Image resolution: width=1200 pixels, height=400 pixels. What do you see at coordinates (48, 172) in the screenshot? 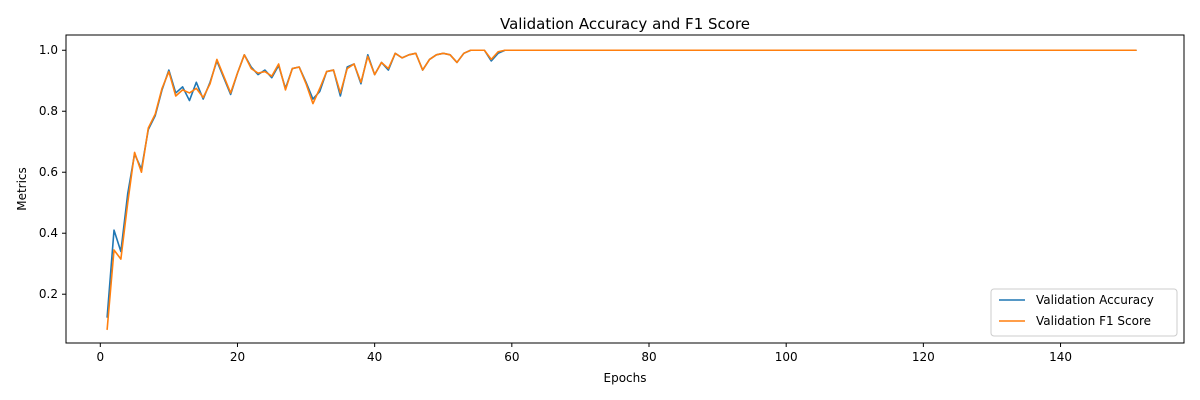
I see `y-tick-label: 0.6` at bounding box center [48, 172].